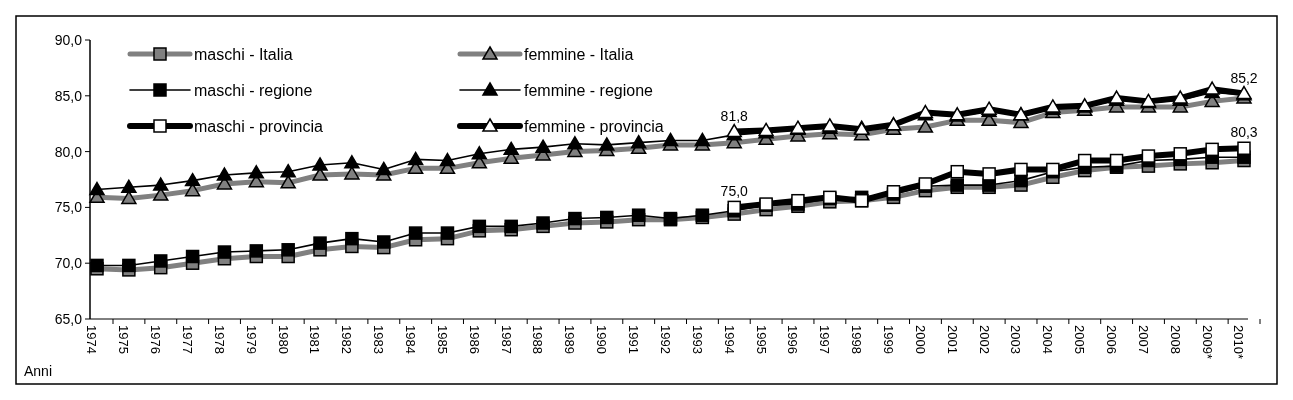 This screenshot has height=400, width=1293. What do you see at coordinates (506, 339) in the screenshot?
I see `x-tick-label: 1987` at bounding box center [506, 339].